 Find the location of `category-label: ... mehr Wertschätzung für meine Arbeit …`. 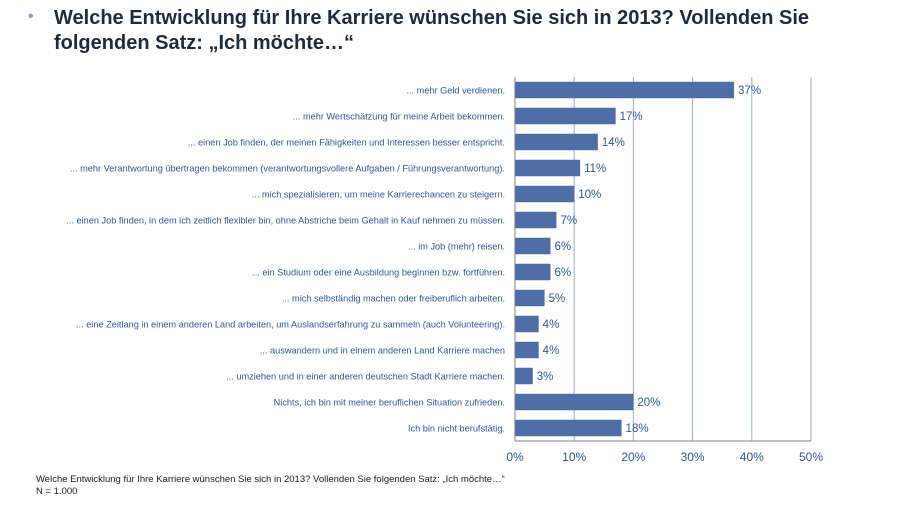

category-label: ... mehr Wertschätzung für meine Arbeit … is located at coordinates (399, 117).